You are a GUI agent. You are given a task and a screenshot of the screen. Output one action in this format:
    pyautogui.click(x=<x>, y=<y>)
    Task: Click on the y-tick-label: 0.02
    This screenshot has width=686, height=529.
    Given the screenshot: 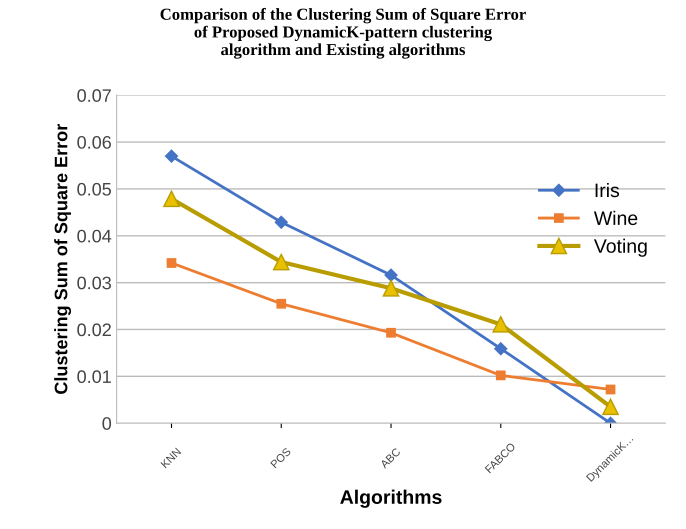 What is the action you would take?
    pyautogui.click(x=94, y=329)
    